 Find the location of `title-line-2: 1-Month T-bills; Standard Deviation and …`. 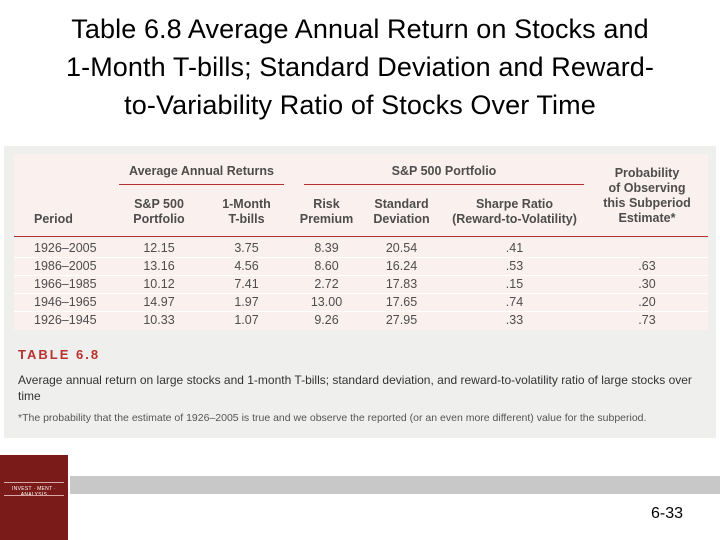

title-line-2: 1-Month T-bills; Standard Deviation and … is located at coordinates (360, 67).